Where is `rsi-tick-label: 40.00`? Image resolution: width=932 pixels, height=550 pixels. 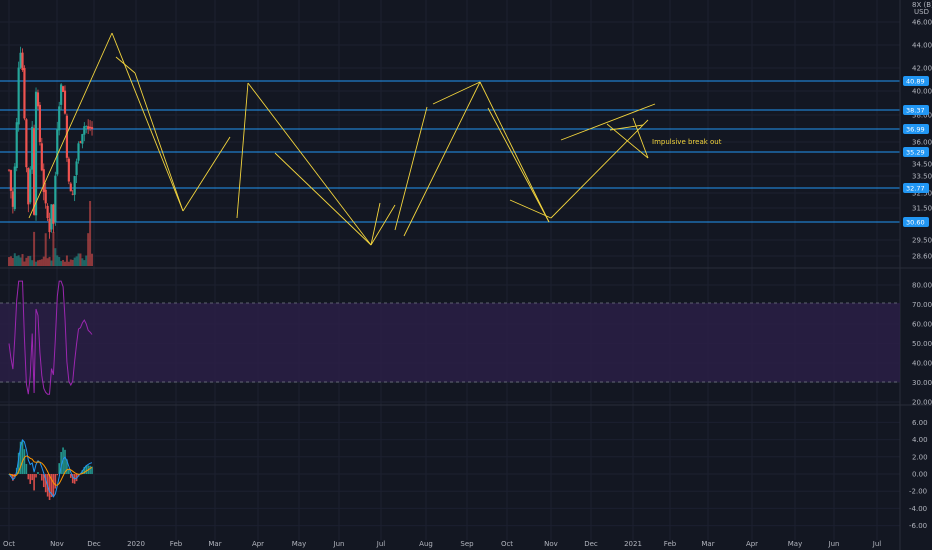
rsi-tick-label: 40.00 is located at coordinates (922, 364).